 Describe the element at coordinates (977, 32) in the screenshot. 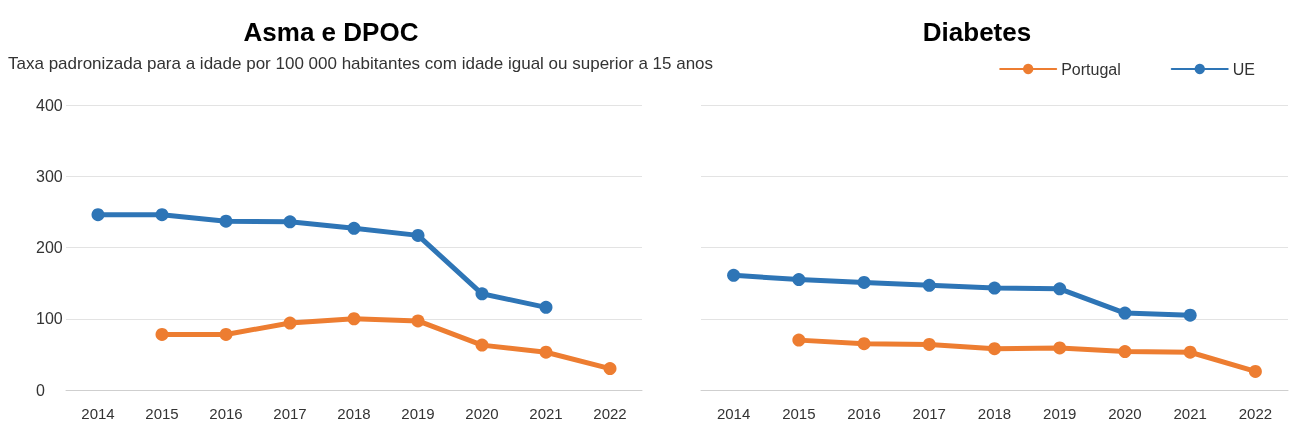

I see `chart-title: Diabetes` at that location.